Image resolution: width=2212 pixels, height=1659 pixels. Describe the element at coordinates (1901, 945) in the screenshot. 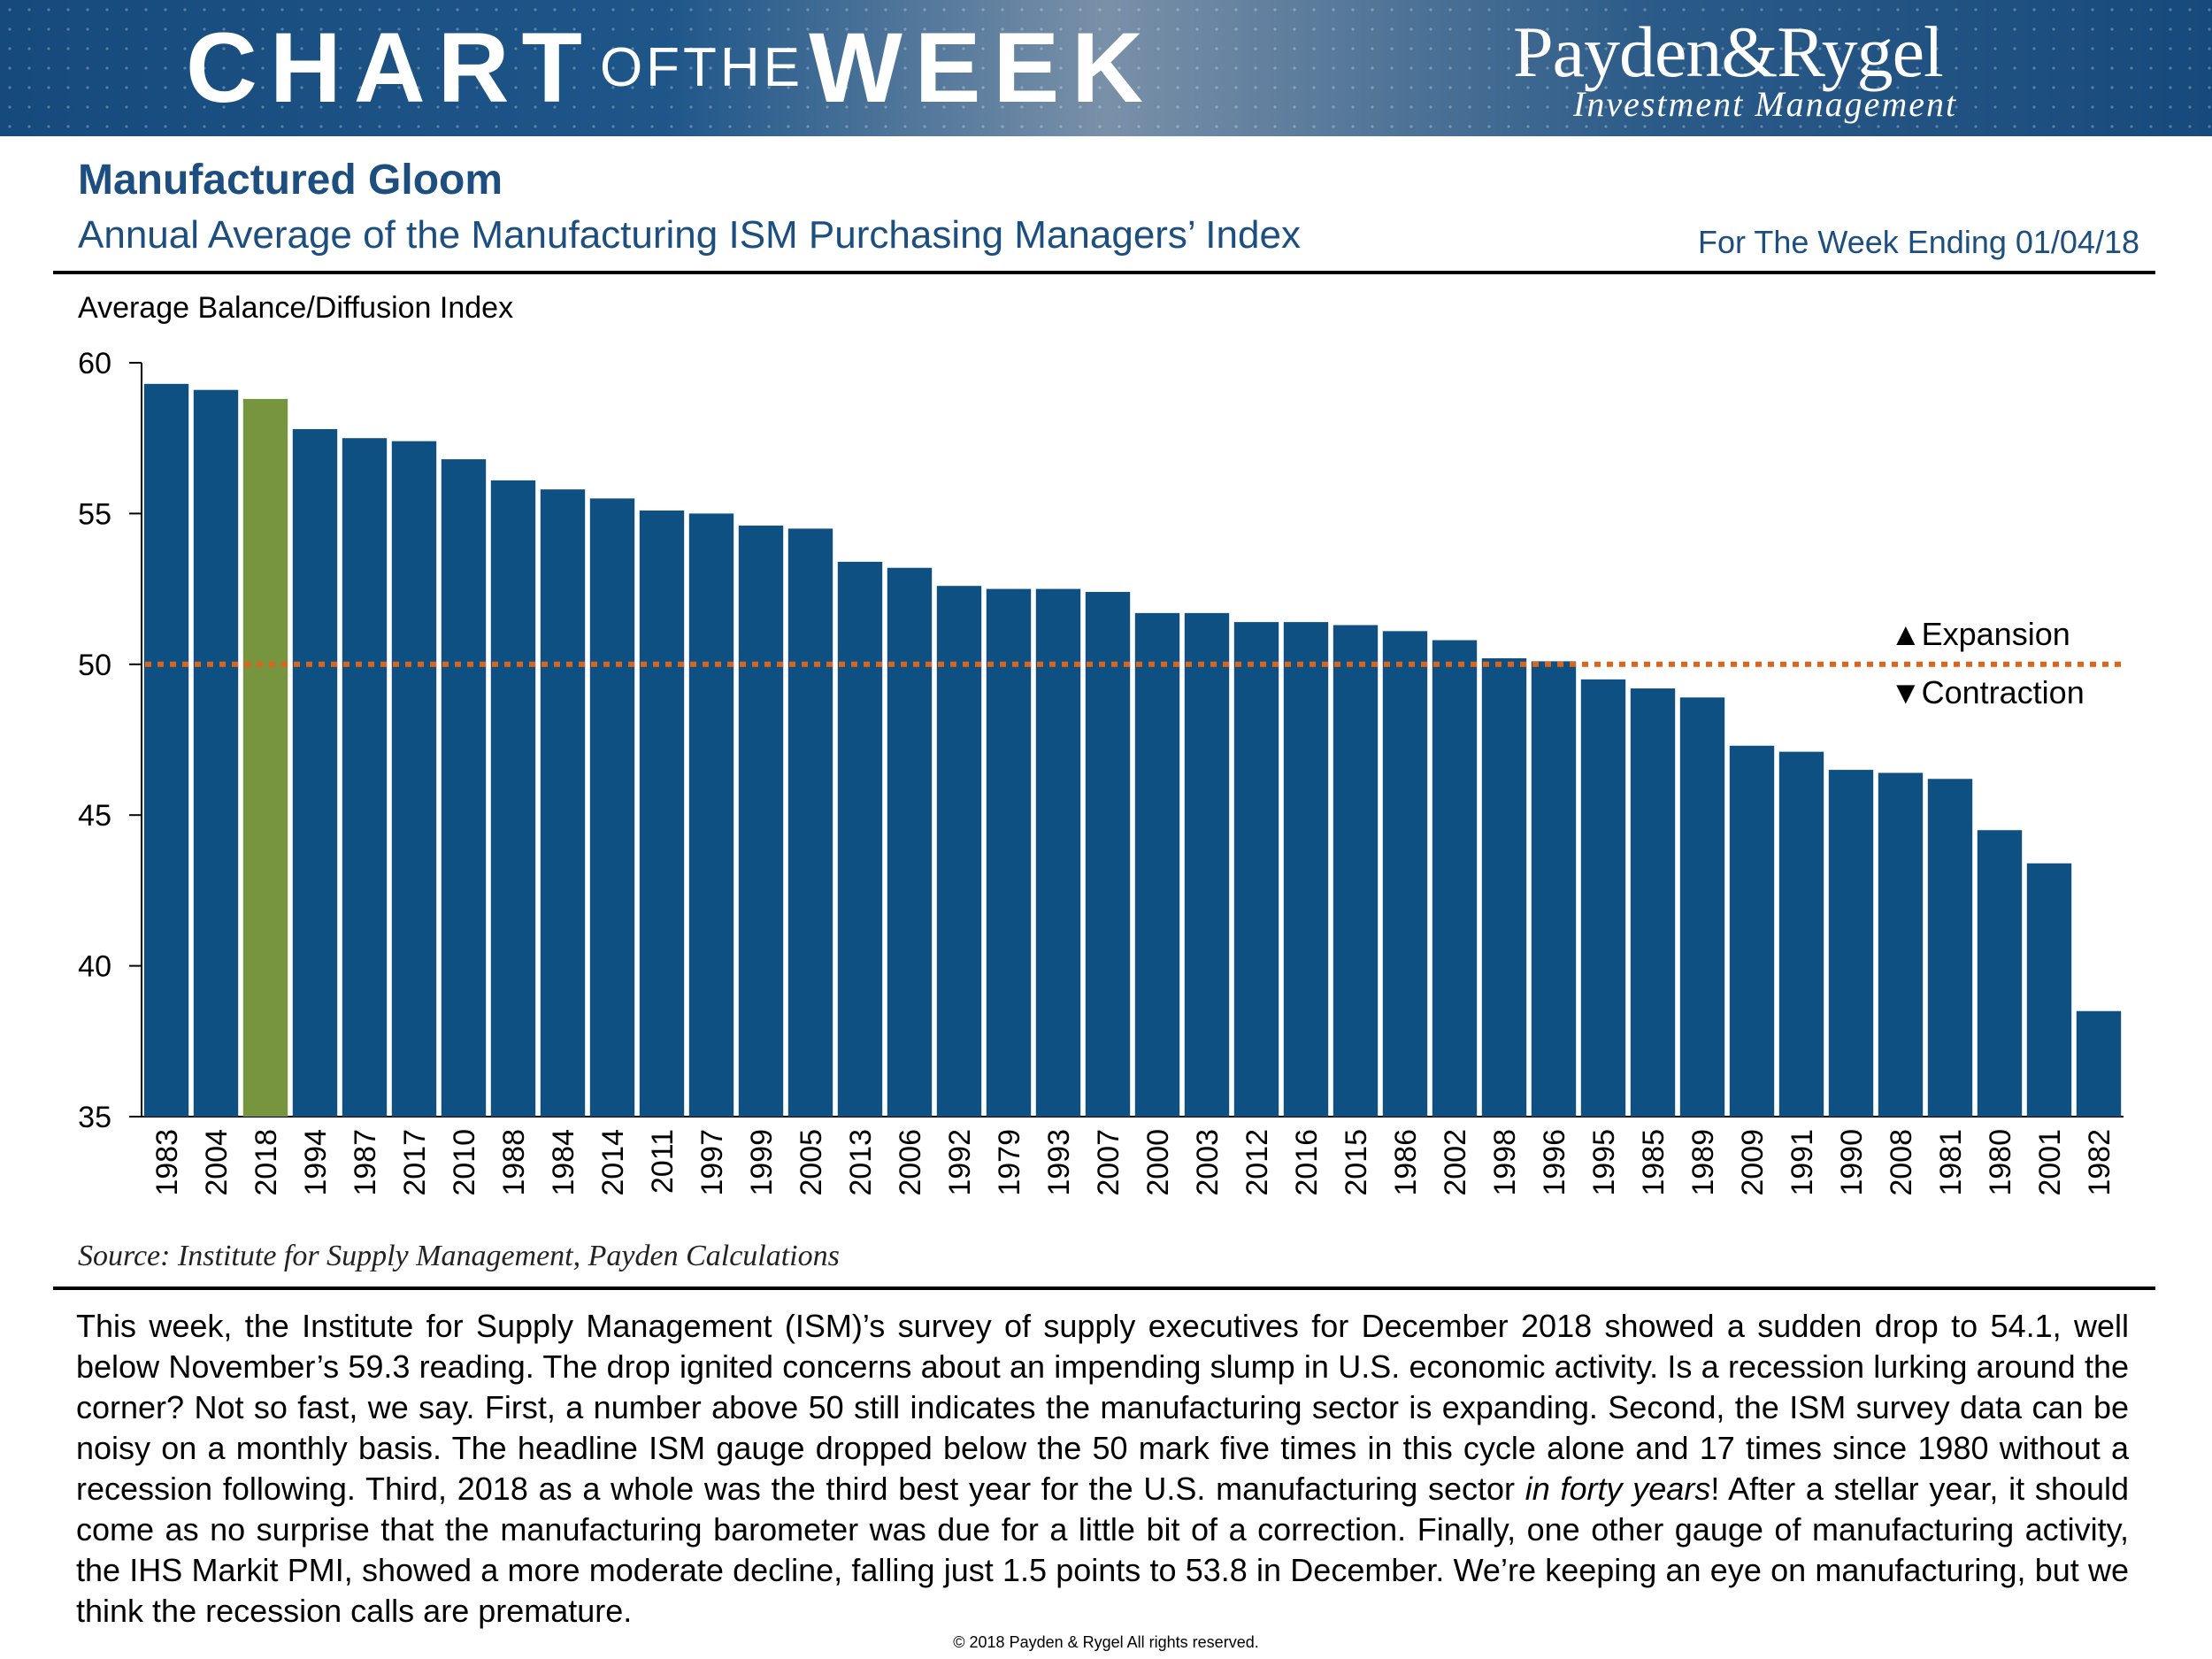

I see `bar-2008` at that location.